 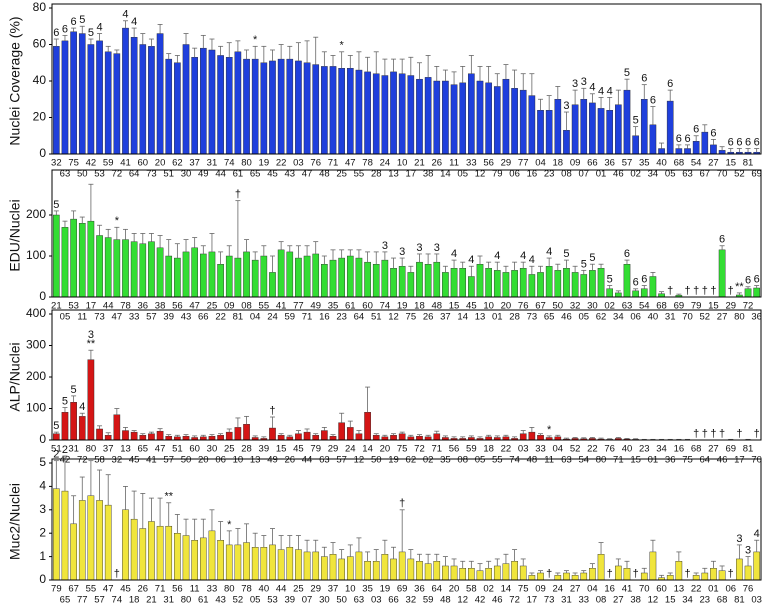 What do you see at coordinates (523, 449) in the screenshot?
I see `x-tick-label: 03` at bounding box center [523, 449].